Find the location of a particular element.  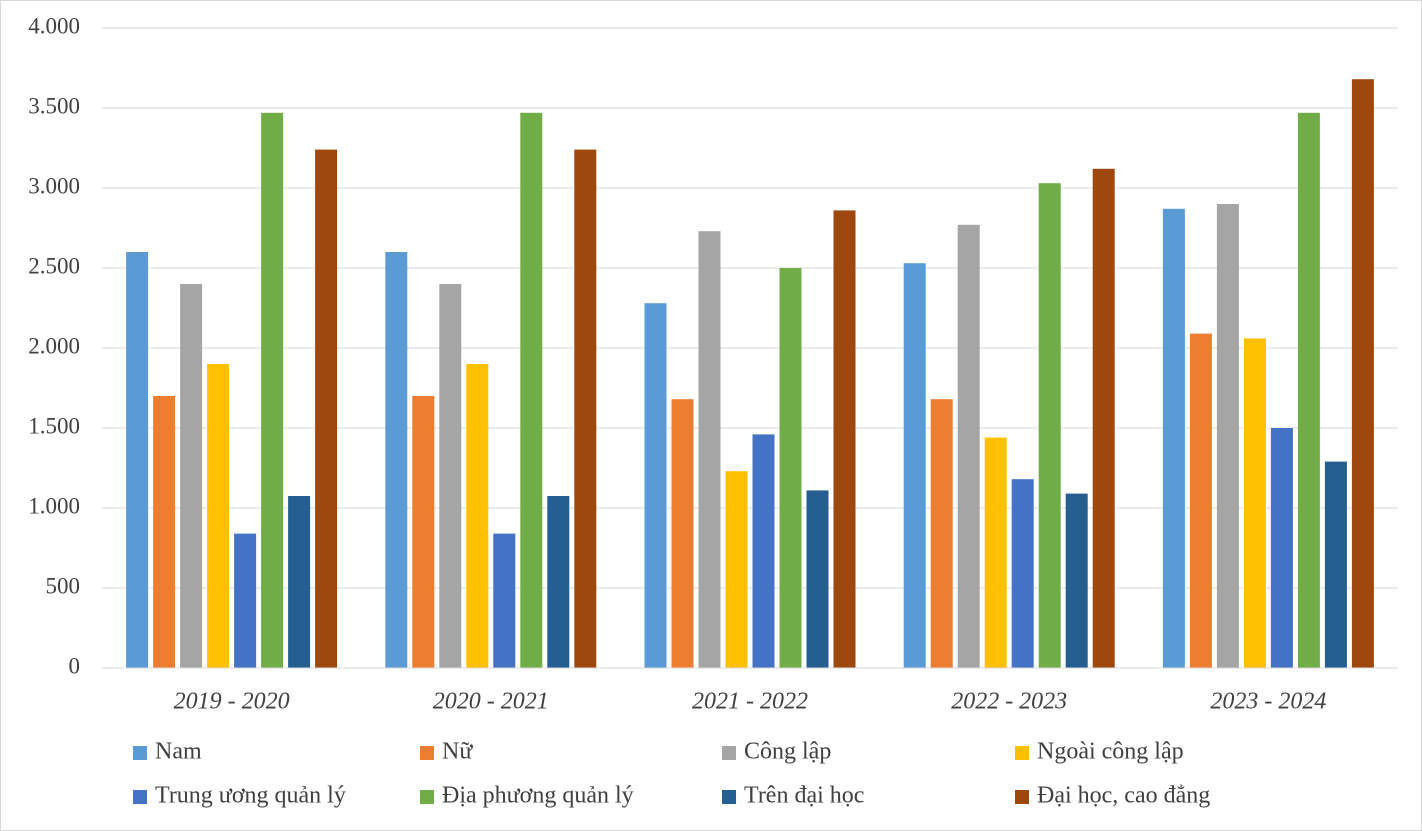

legend-label: Trung ương quản lý is located at coordinates (250, 796).